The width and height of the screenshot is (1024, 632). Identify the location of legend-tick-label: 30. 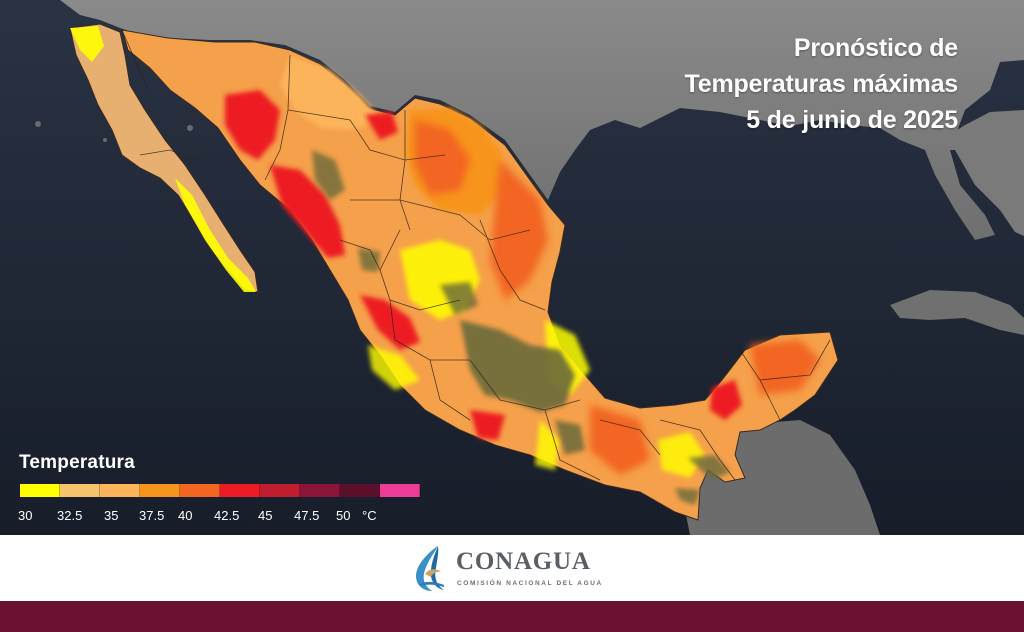
(25, 515).